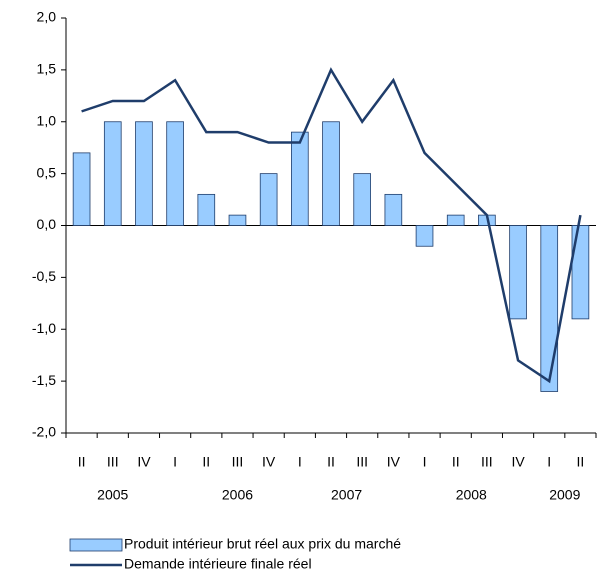 This screenshot has width=597, height=580. What do you see at coordinates (112, 495) in the screenshot?
I see `year-label: 2005` at bounding box center [112, 495].